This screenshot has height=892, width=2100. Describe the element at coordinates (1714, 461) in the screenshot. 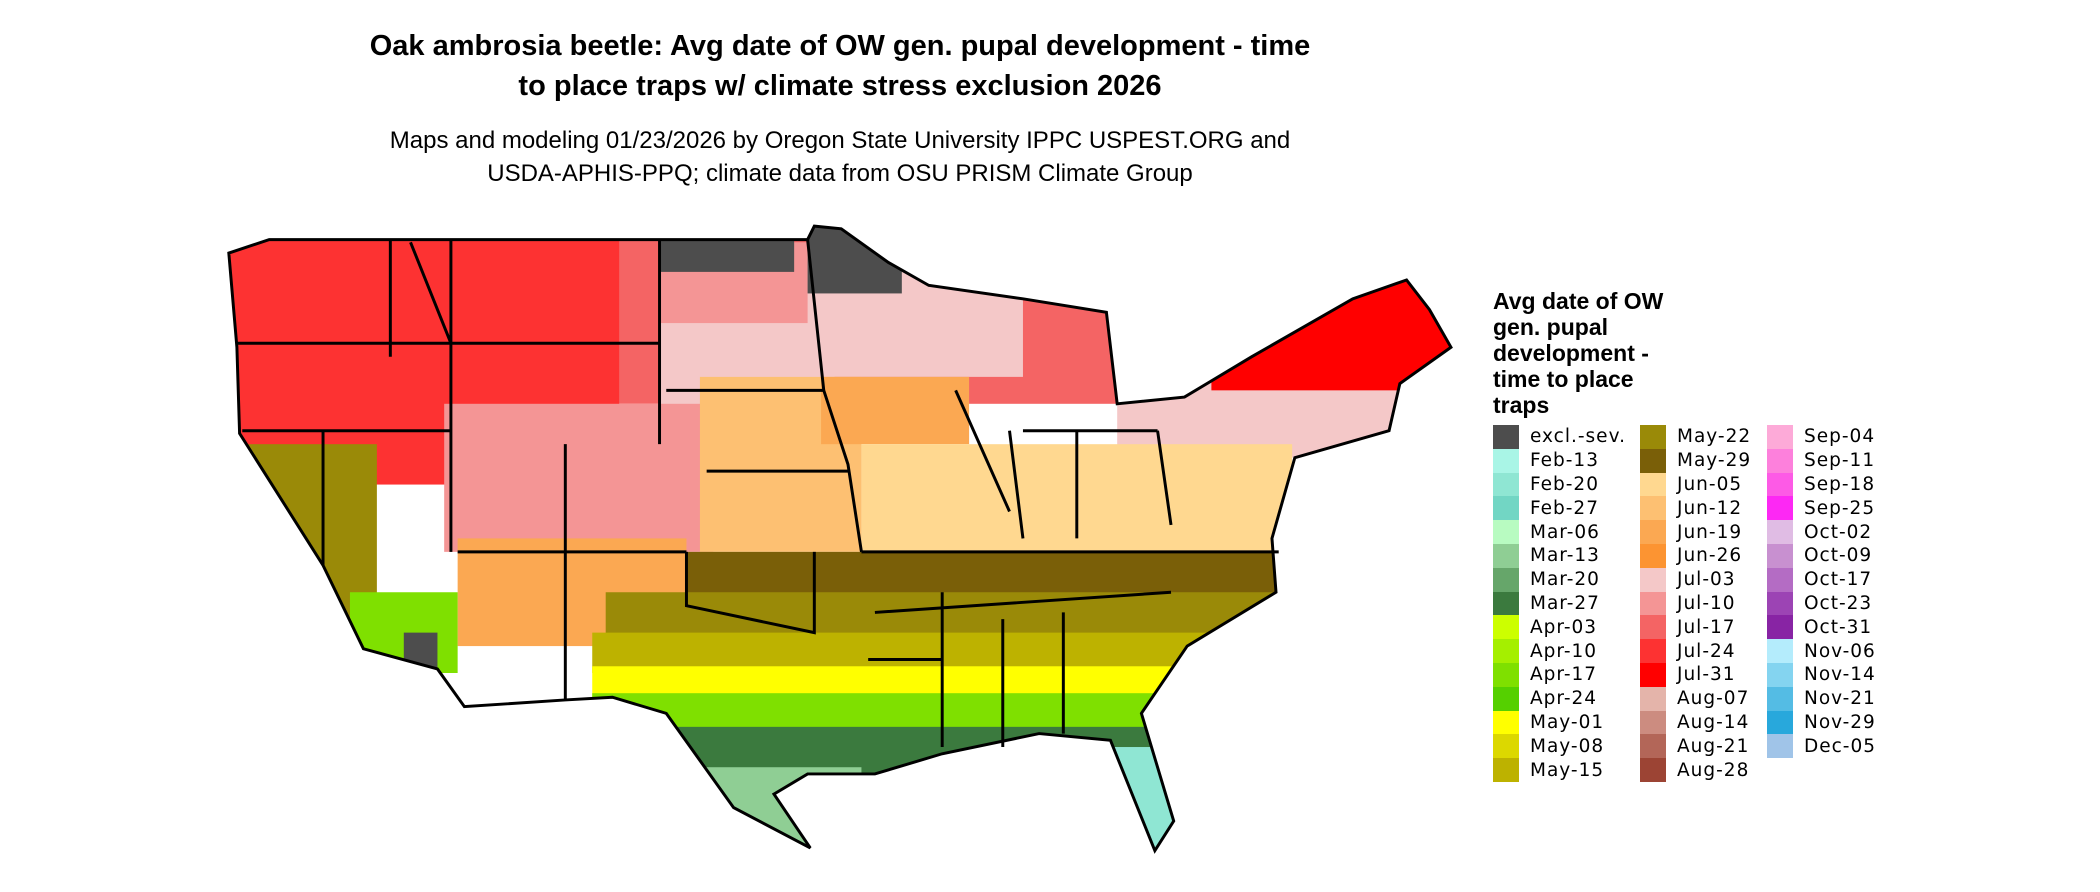

I see `legend-label: May-29` at that location.